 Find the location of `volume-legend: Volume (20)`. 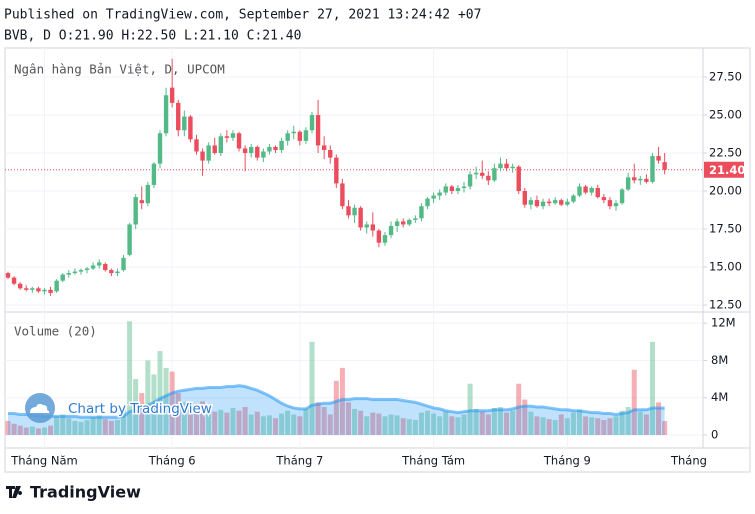

volume-legend: Volume (20) is located at coordinates (55, 331).